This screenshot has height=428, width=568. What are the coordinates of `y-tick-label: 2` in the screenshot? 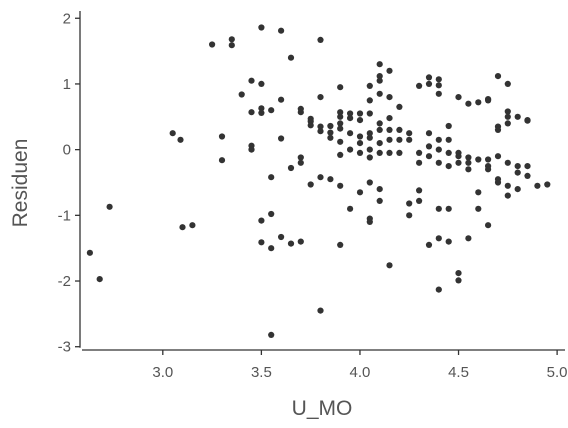 It's located at (67, 18).